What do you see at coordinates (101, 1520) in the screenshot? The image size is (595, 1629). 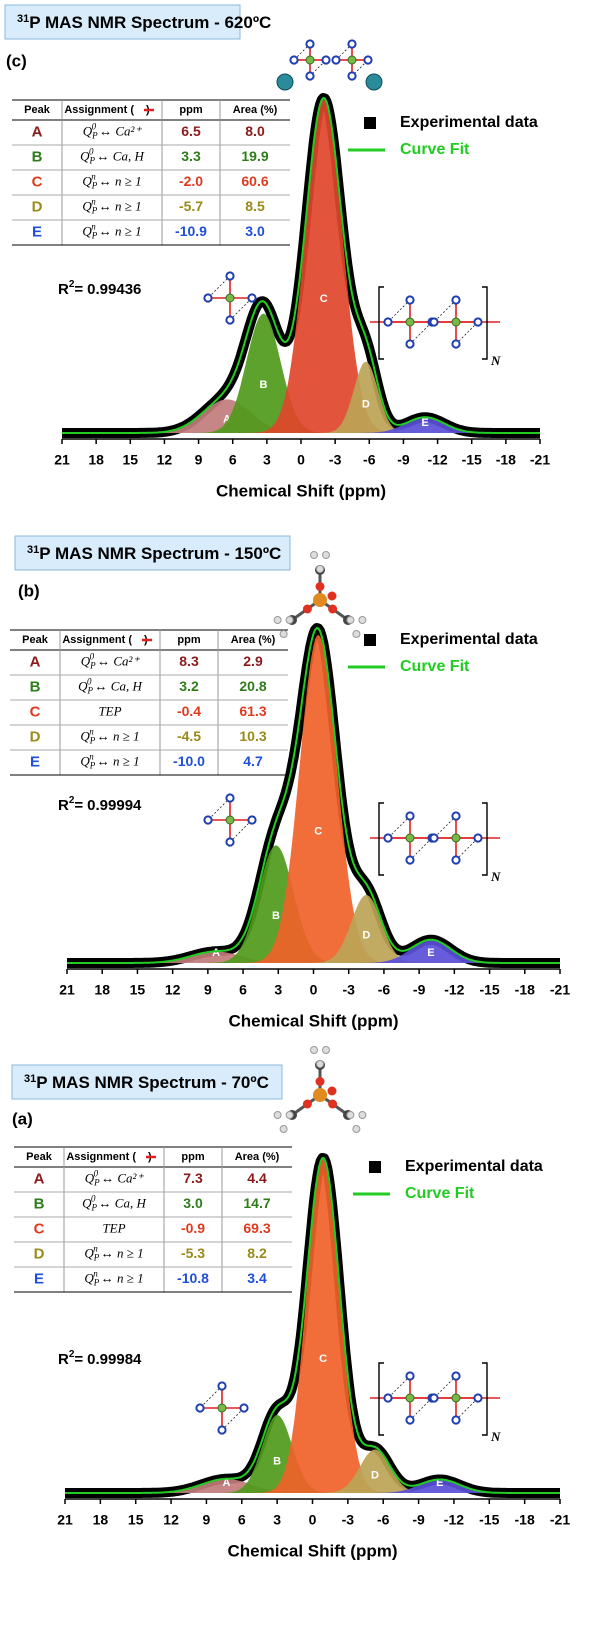 I see `x-tick-label: 18` at bounding box center [101, 1520].